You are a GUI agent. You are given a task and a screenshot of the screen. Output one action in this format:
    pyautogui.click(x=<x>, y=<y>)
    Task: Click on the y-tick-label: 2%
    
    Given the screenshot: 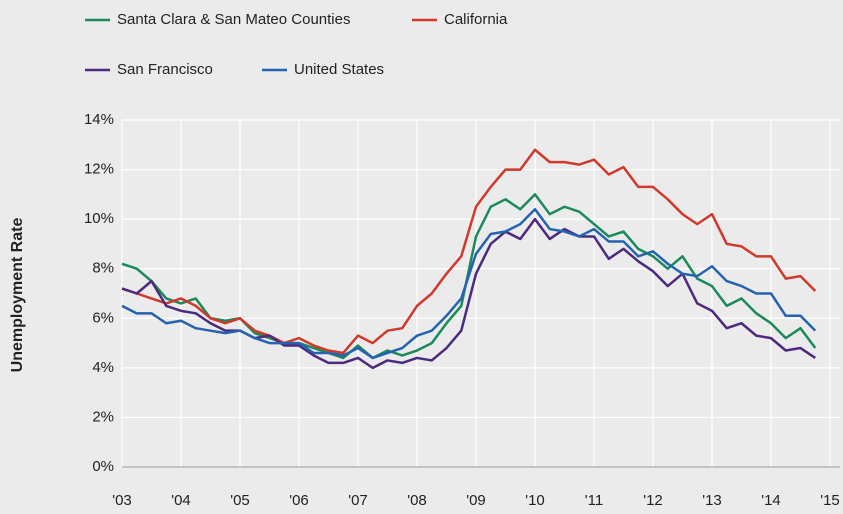 What is the action you would take?
    pyautogui.click(x=103, y=416)
    